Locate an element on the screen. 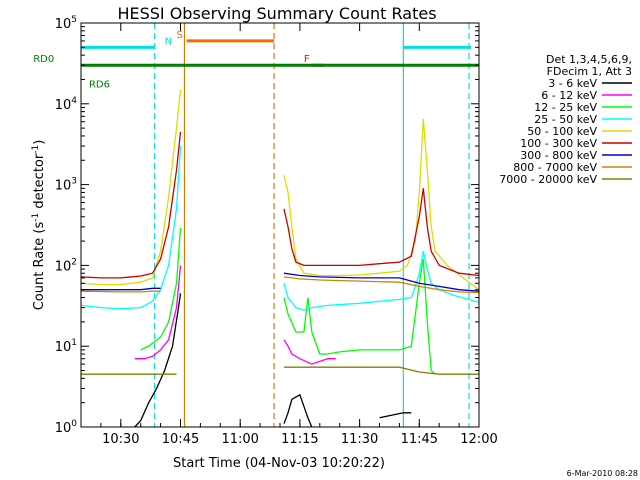  legend-label: 3 - 6 keV is located at coordinates (572, 83).